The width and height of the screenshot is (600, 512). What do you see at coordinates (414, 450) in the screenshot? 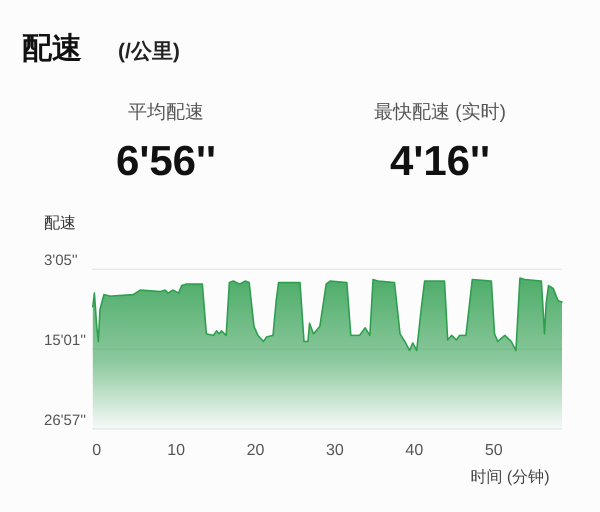
I see `x-tick-label: 40` at bounding box center [414, 450].